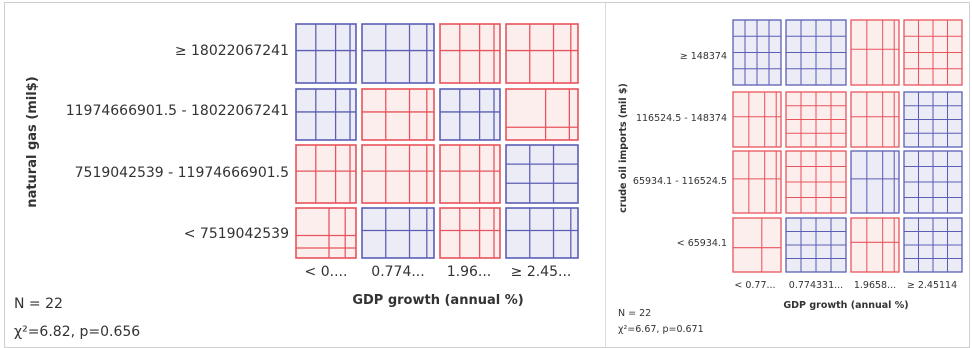  I want to click on left-cell-rect-r1-c3, so click(542, 114).